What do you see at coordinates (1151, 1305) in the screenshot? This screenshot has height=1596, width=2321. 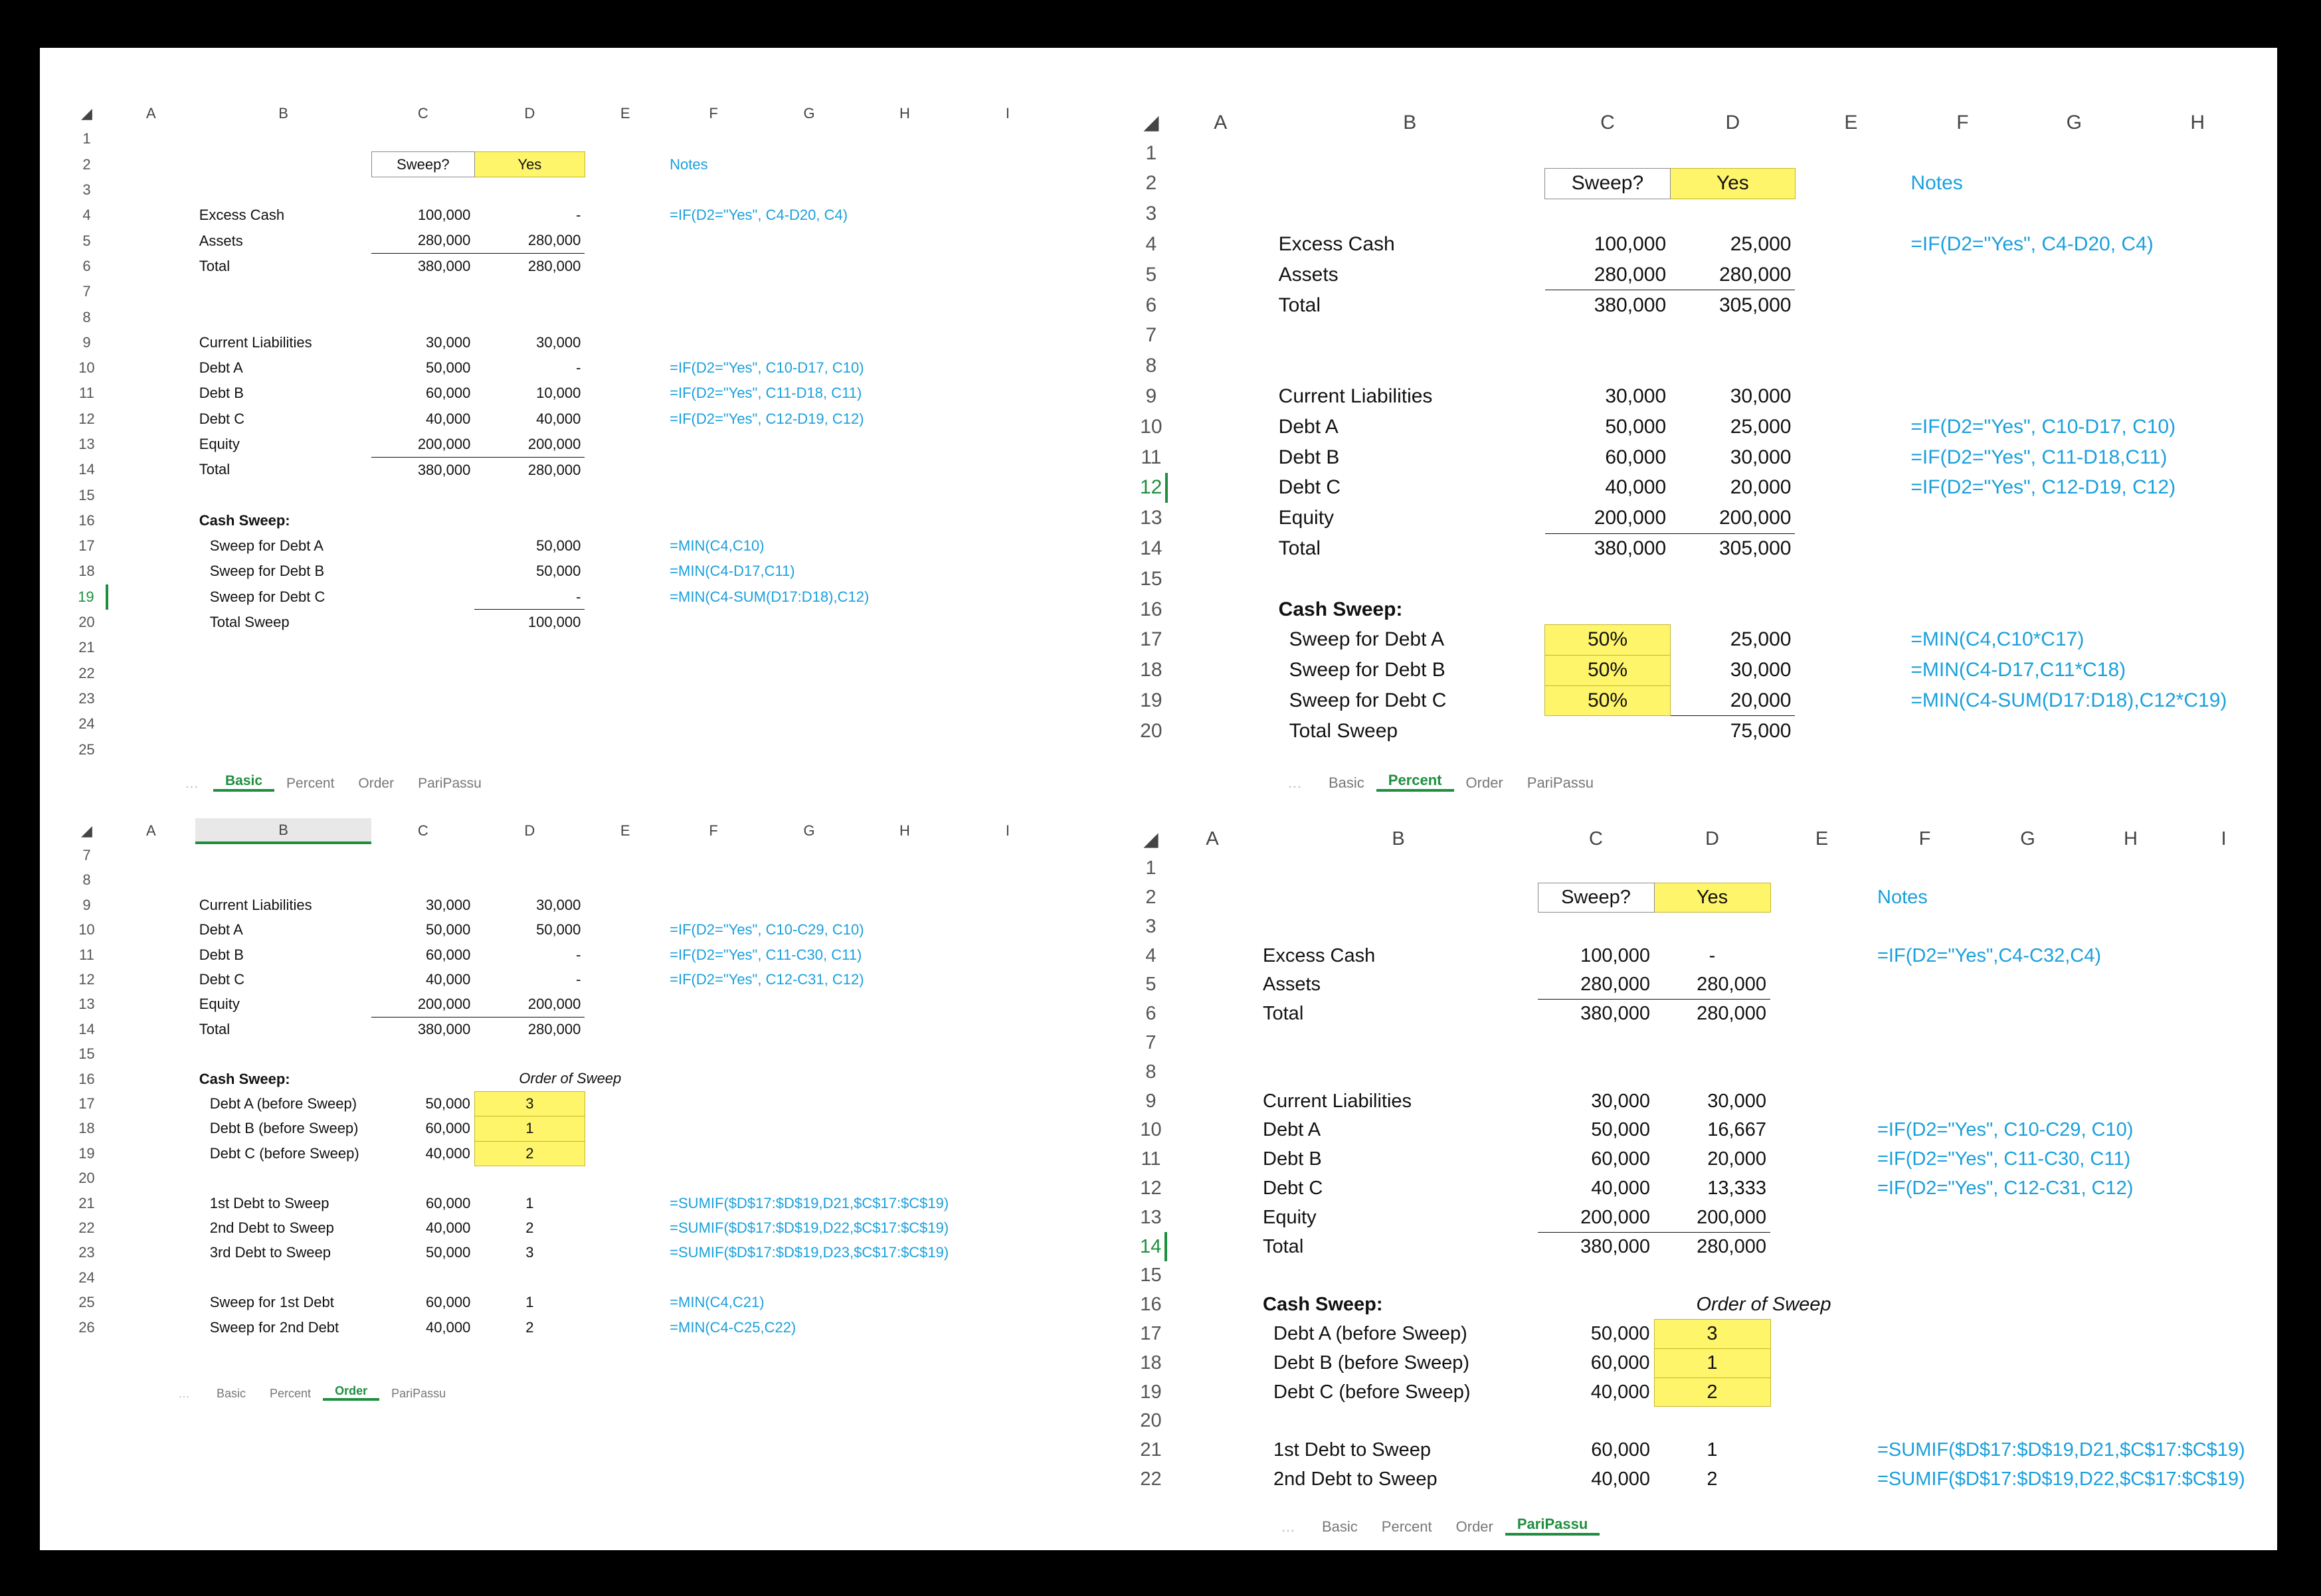 I see `row-header: 16` at bounding box center [1151, 1305].